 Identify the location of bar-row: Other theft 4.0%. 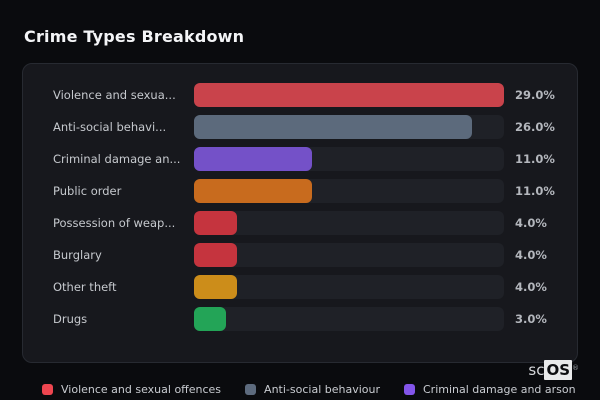
(300, 287).